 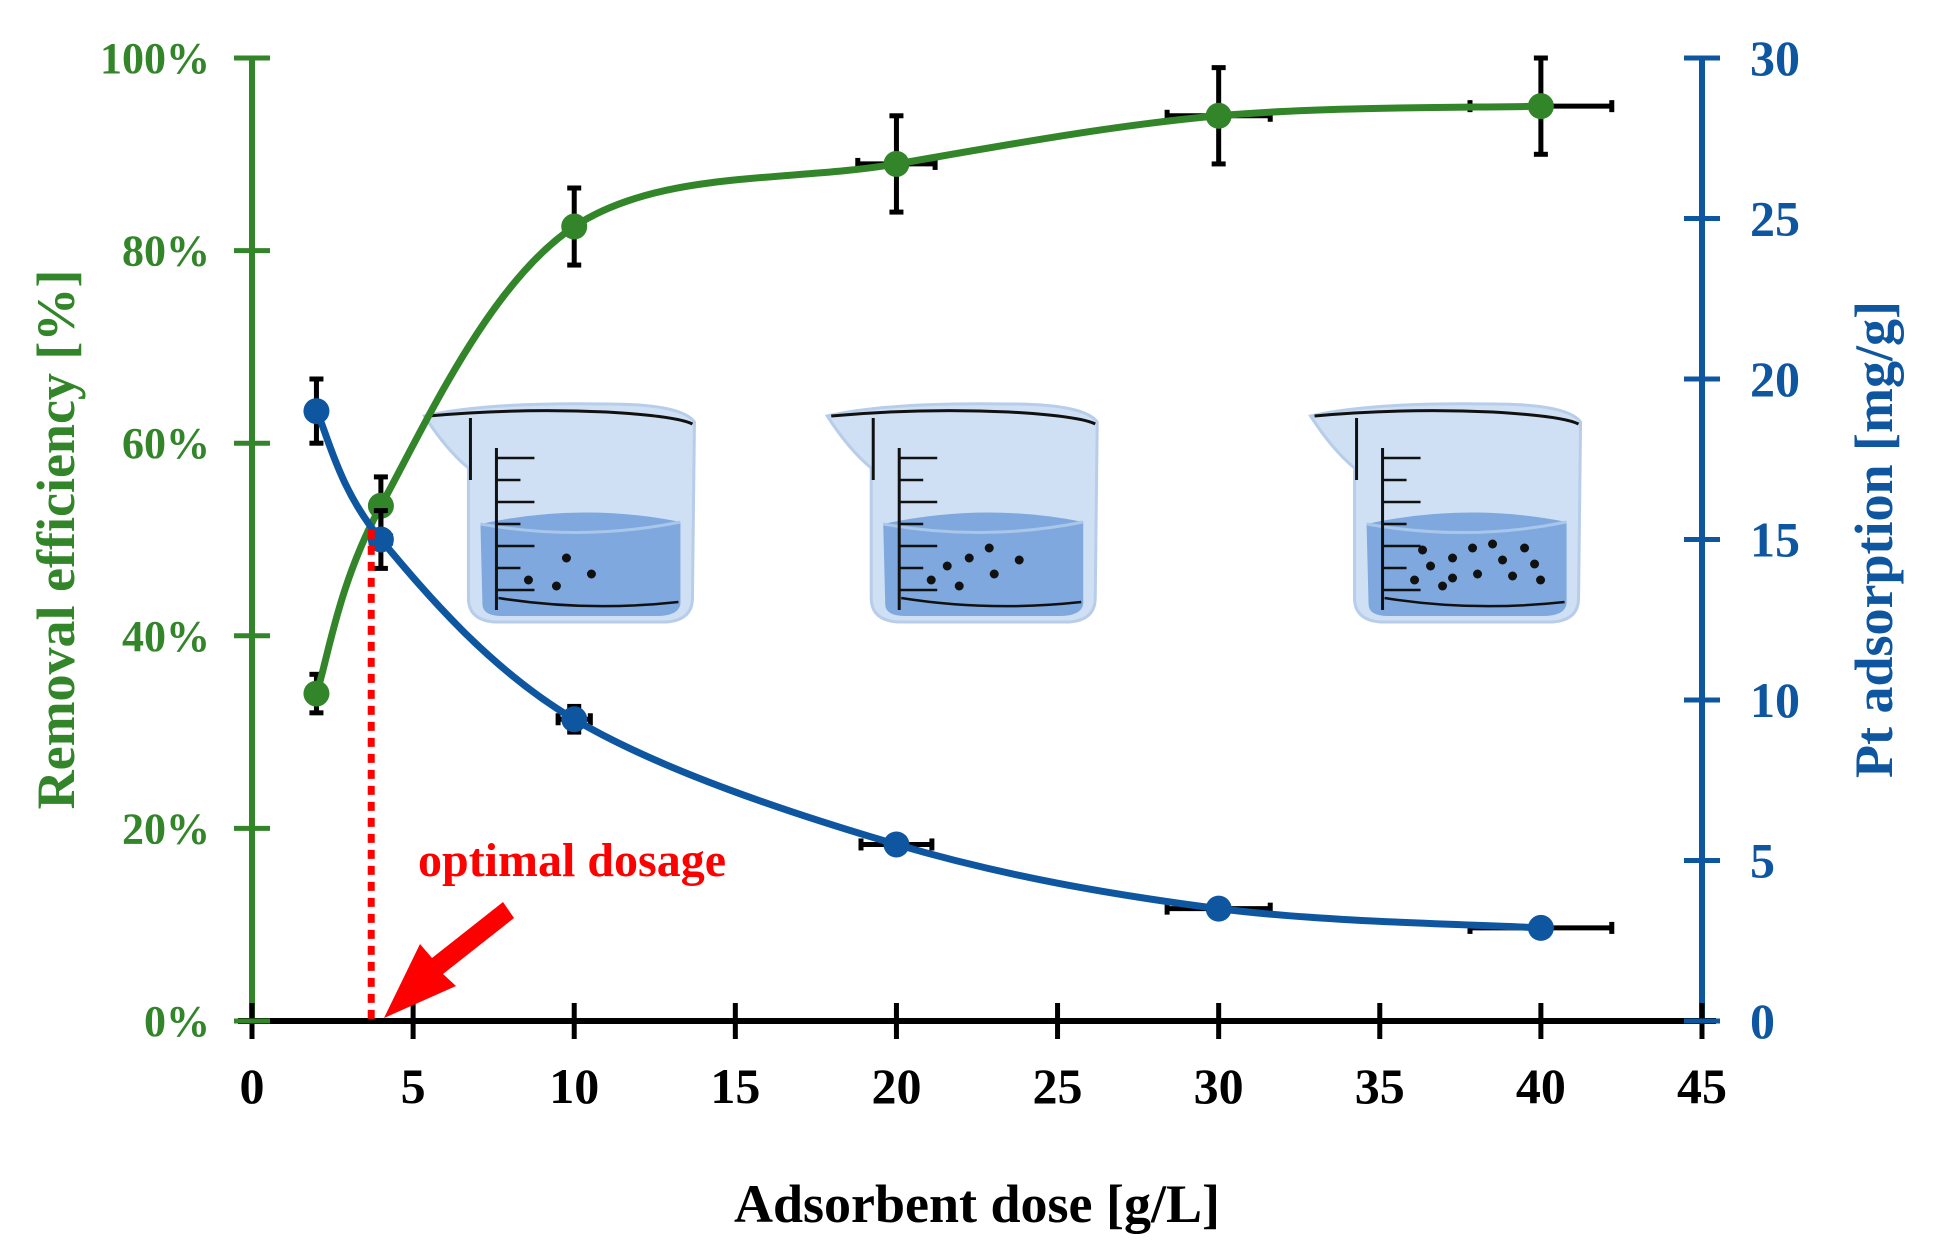 What do you see at coordinates (1762, 861) in the screenshot?
I see `right-y-tick-label: 5` at bounding box center [1762, 861].